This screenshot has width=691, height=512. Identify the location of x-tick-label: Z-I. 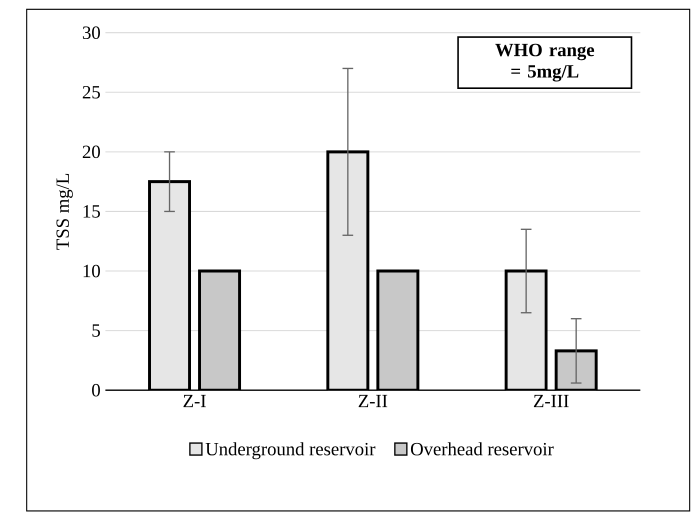
(195, 401).